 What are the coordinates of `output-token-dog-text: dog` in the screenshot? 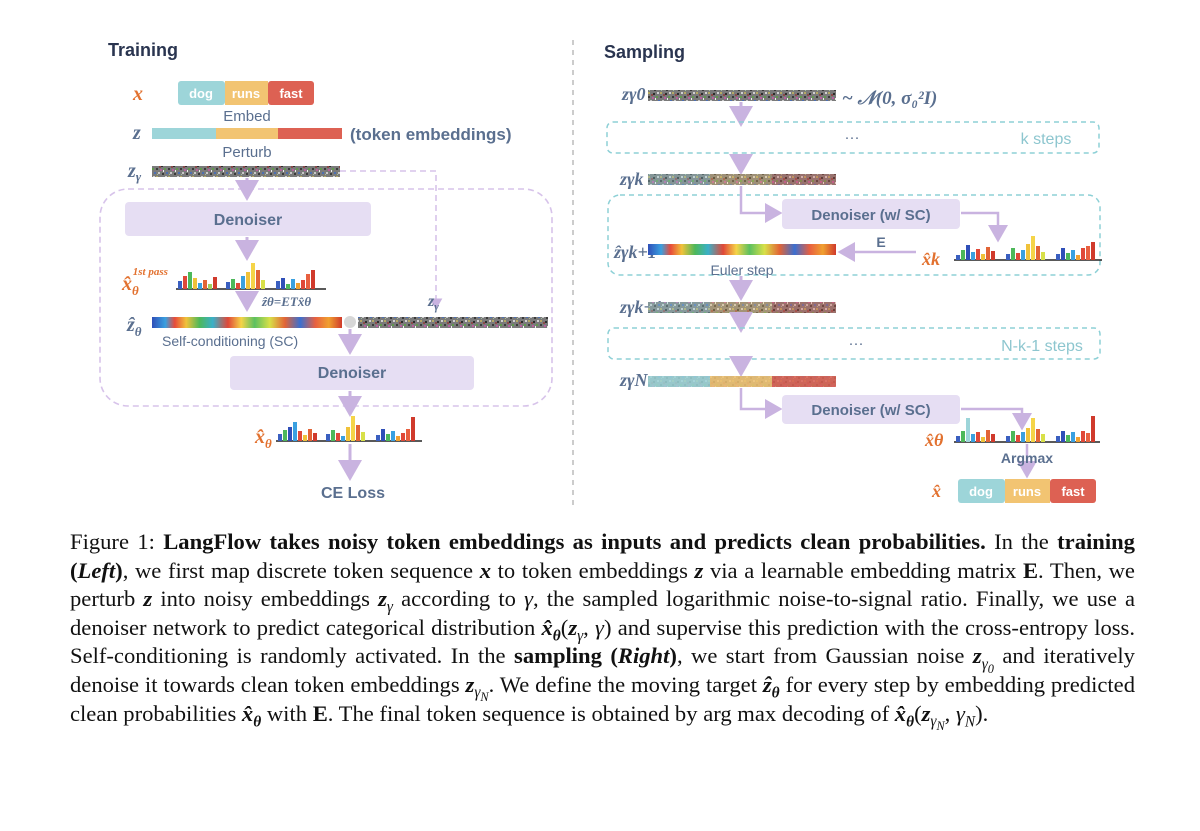 It's located at (981, 491).